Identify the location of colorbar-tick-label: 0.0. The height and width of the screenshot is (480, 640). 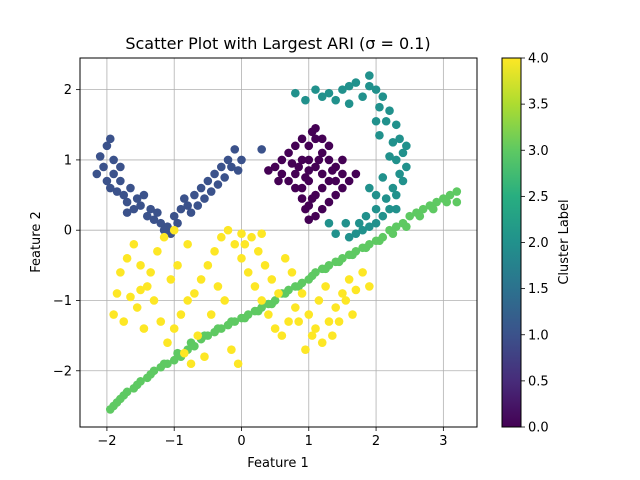
(538, 428).